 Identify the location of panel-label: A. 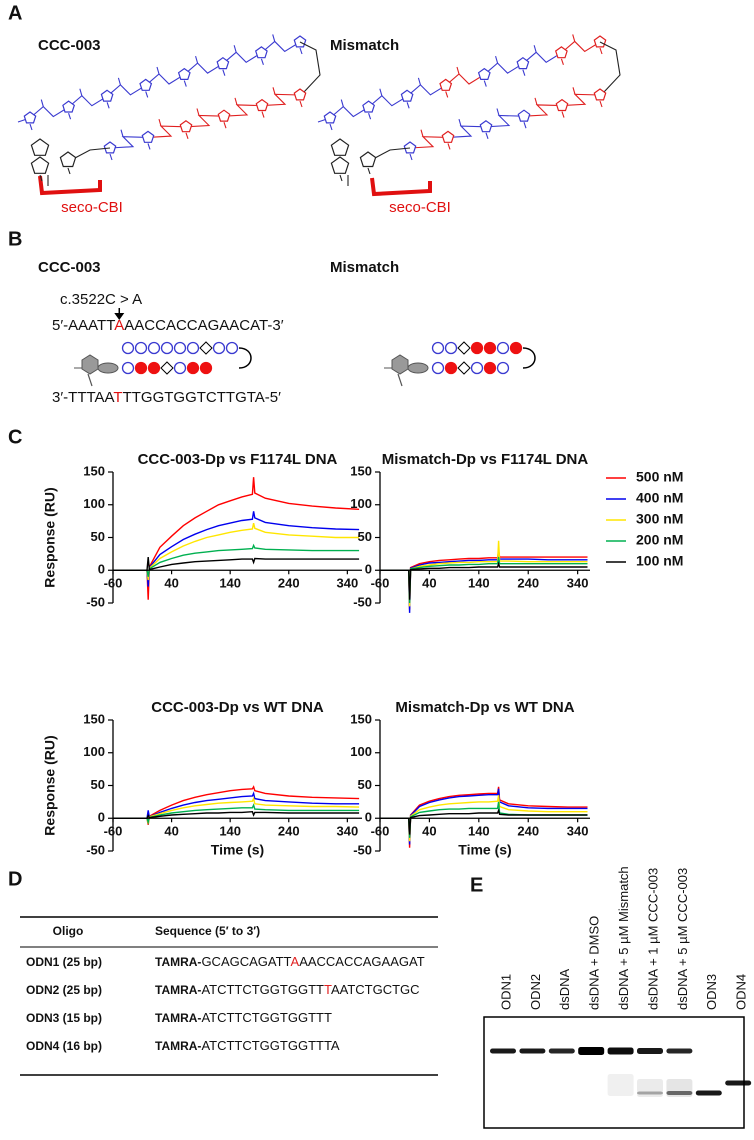
(15, 13).